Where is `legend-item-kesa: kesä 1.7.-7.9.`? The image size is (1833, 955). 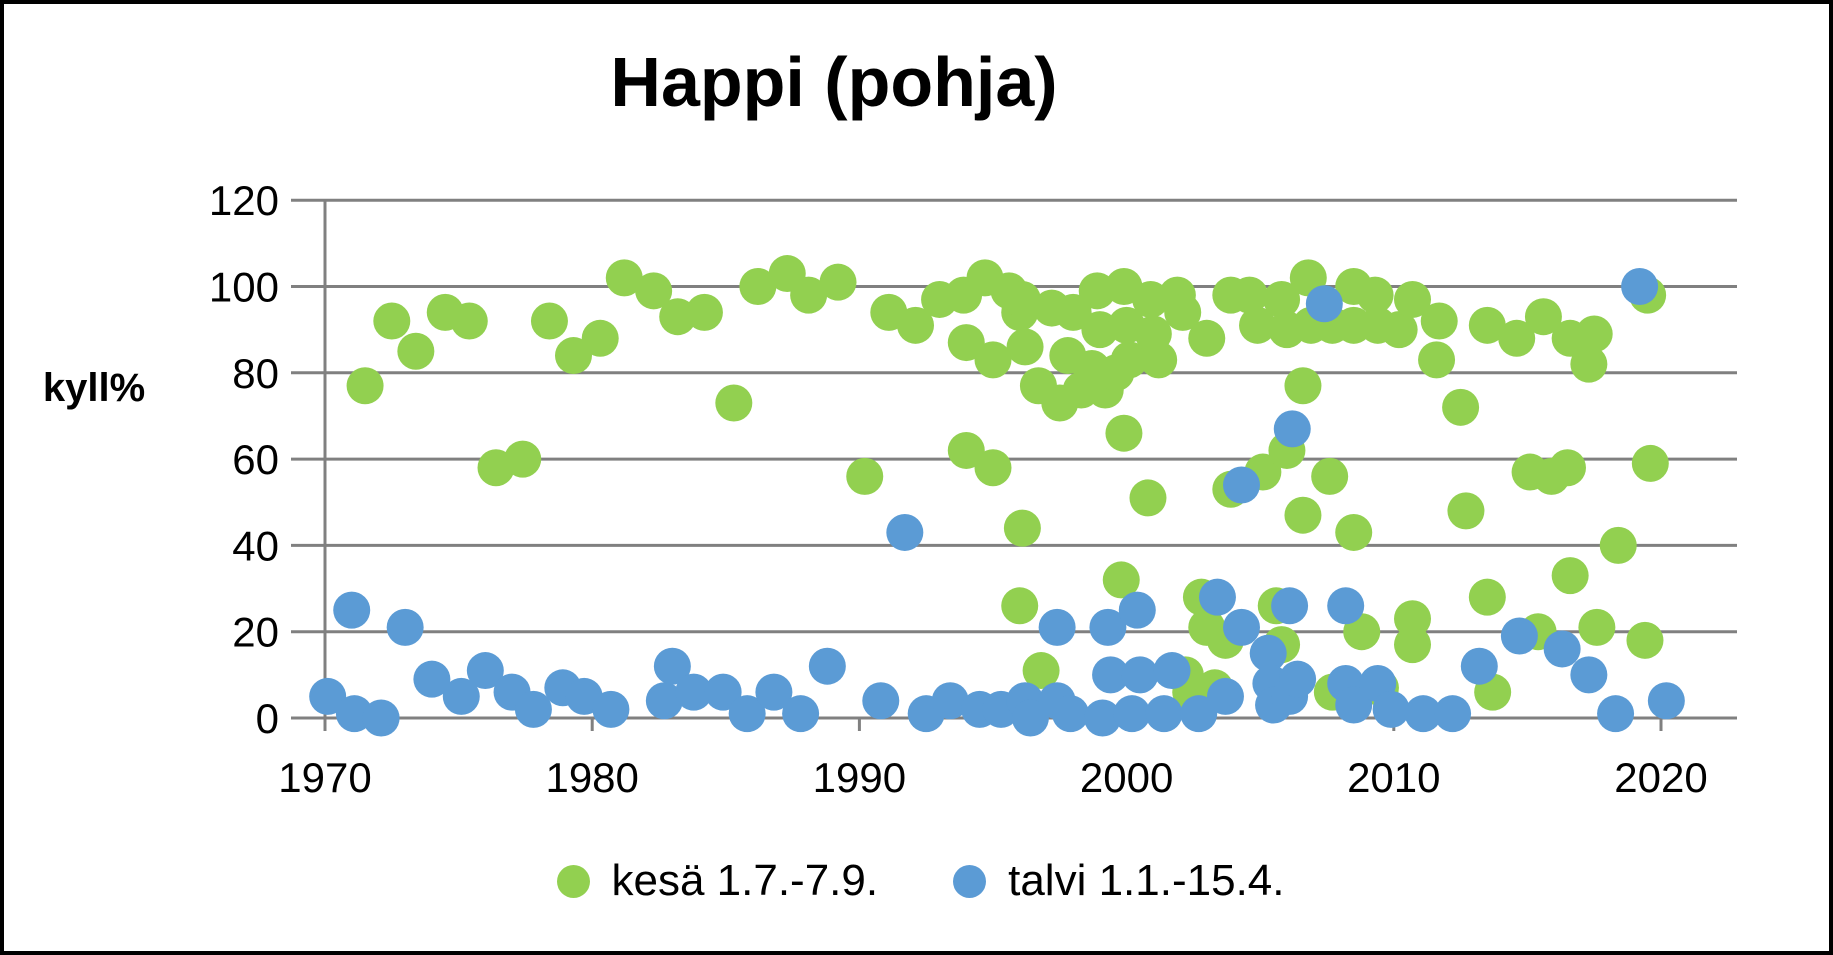
legend-item-kesa: kesä 1.7.-7.9. is located at coordinates (717, 881).